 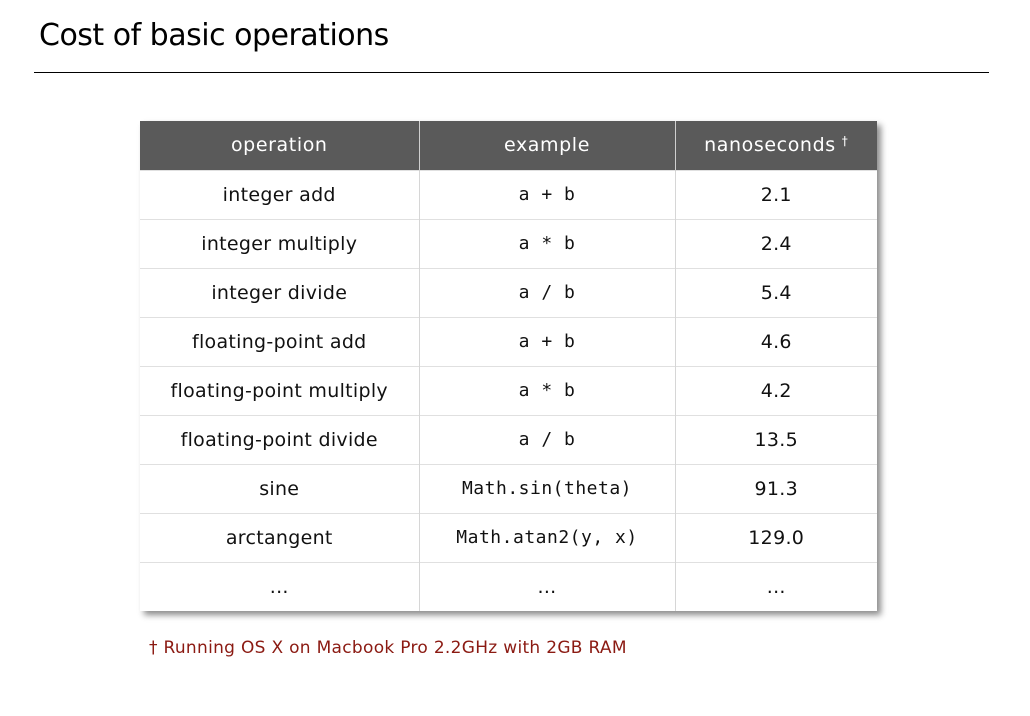 What do you see at coordinates (280, 488) in the screenshot?
I see `operation-cell: sine` at bounding box center [280, 488].